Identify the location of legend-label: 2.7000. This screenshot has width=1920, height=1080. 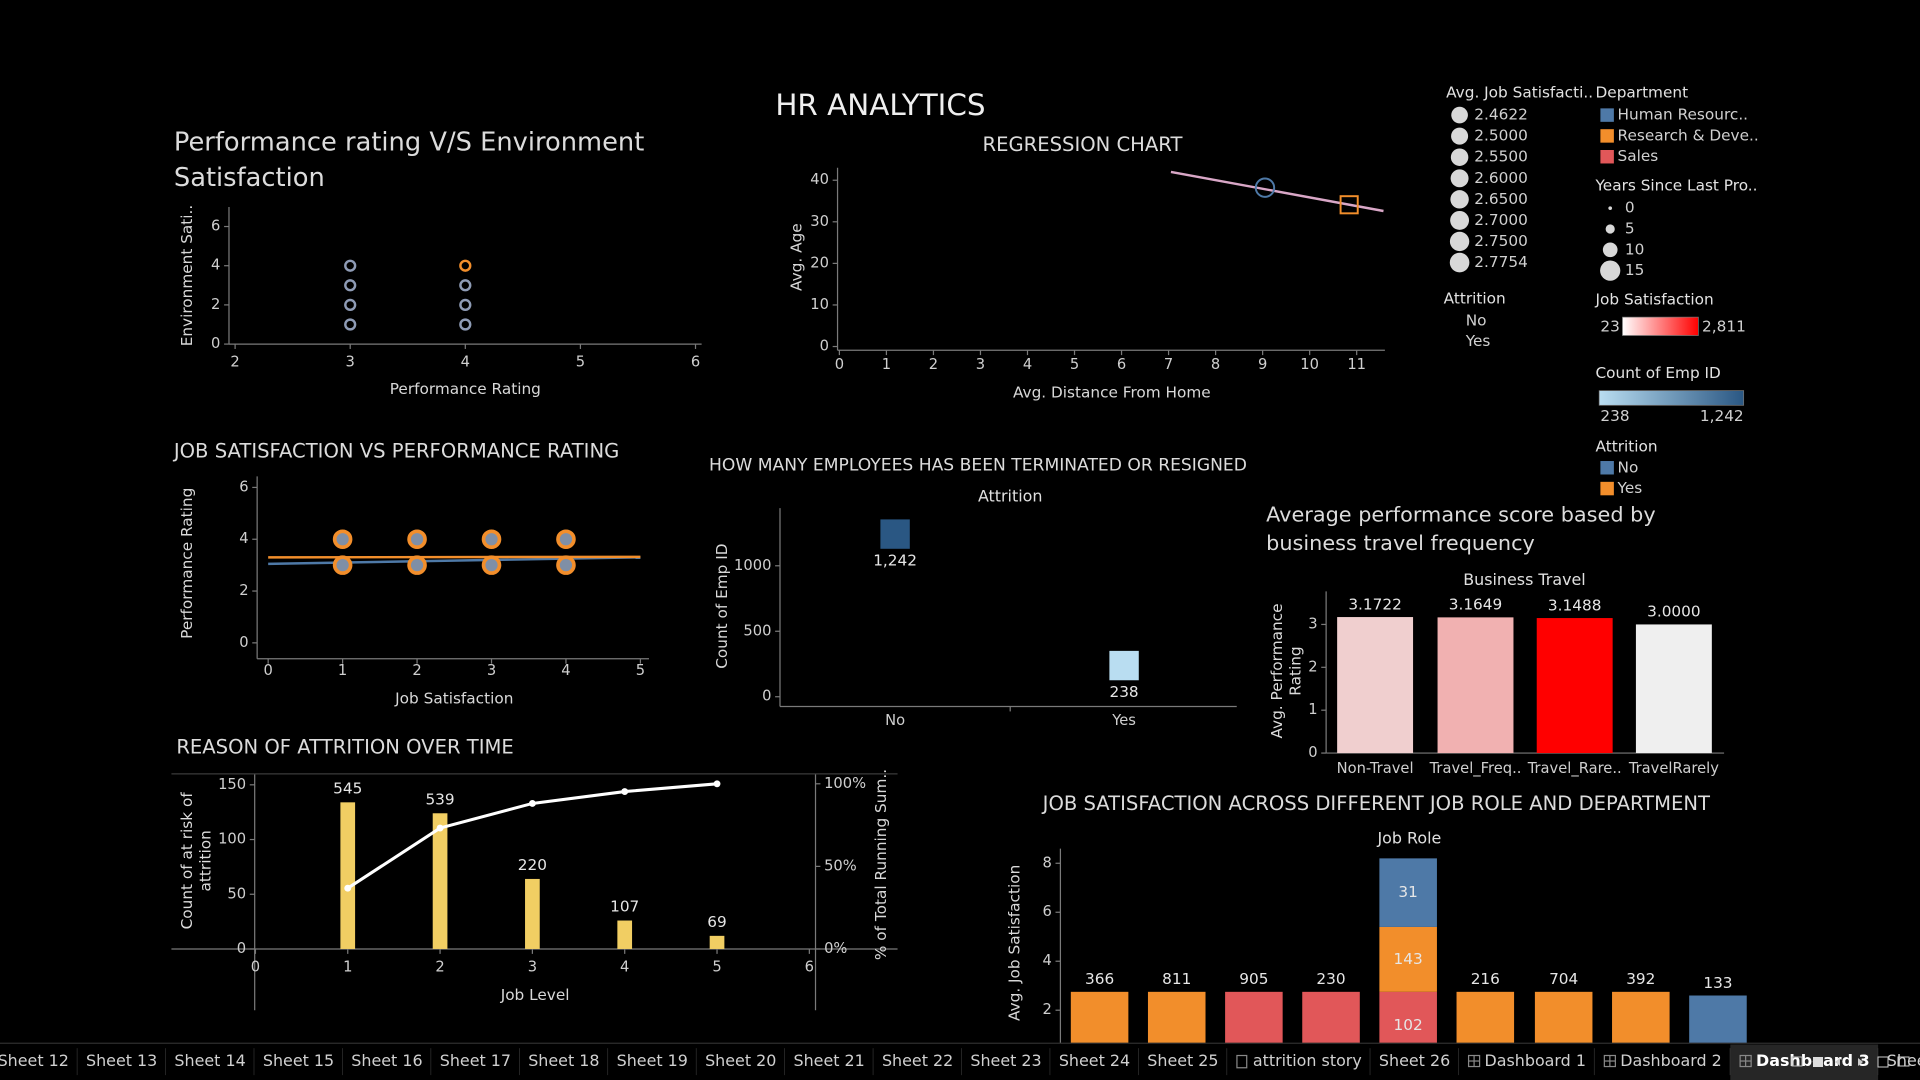
(1501, 220).